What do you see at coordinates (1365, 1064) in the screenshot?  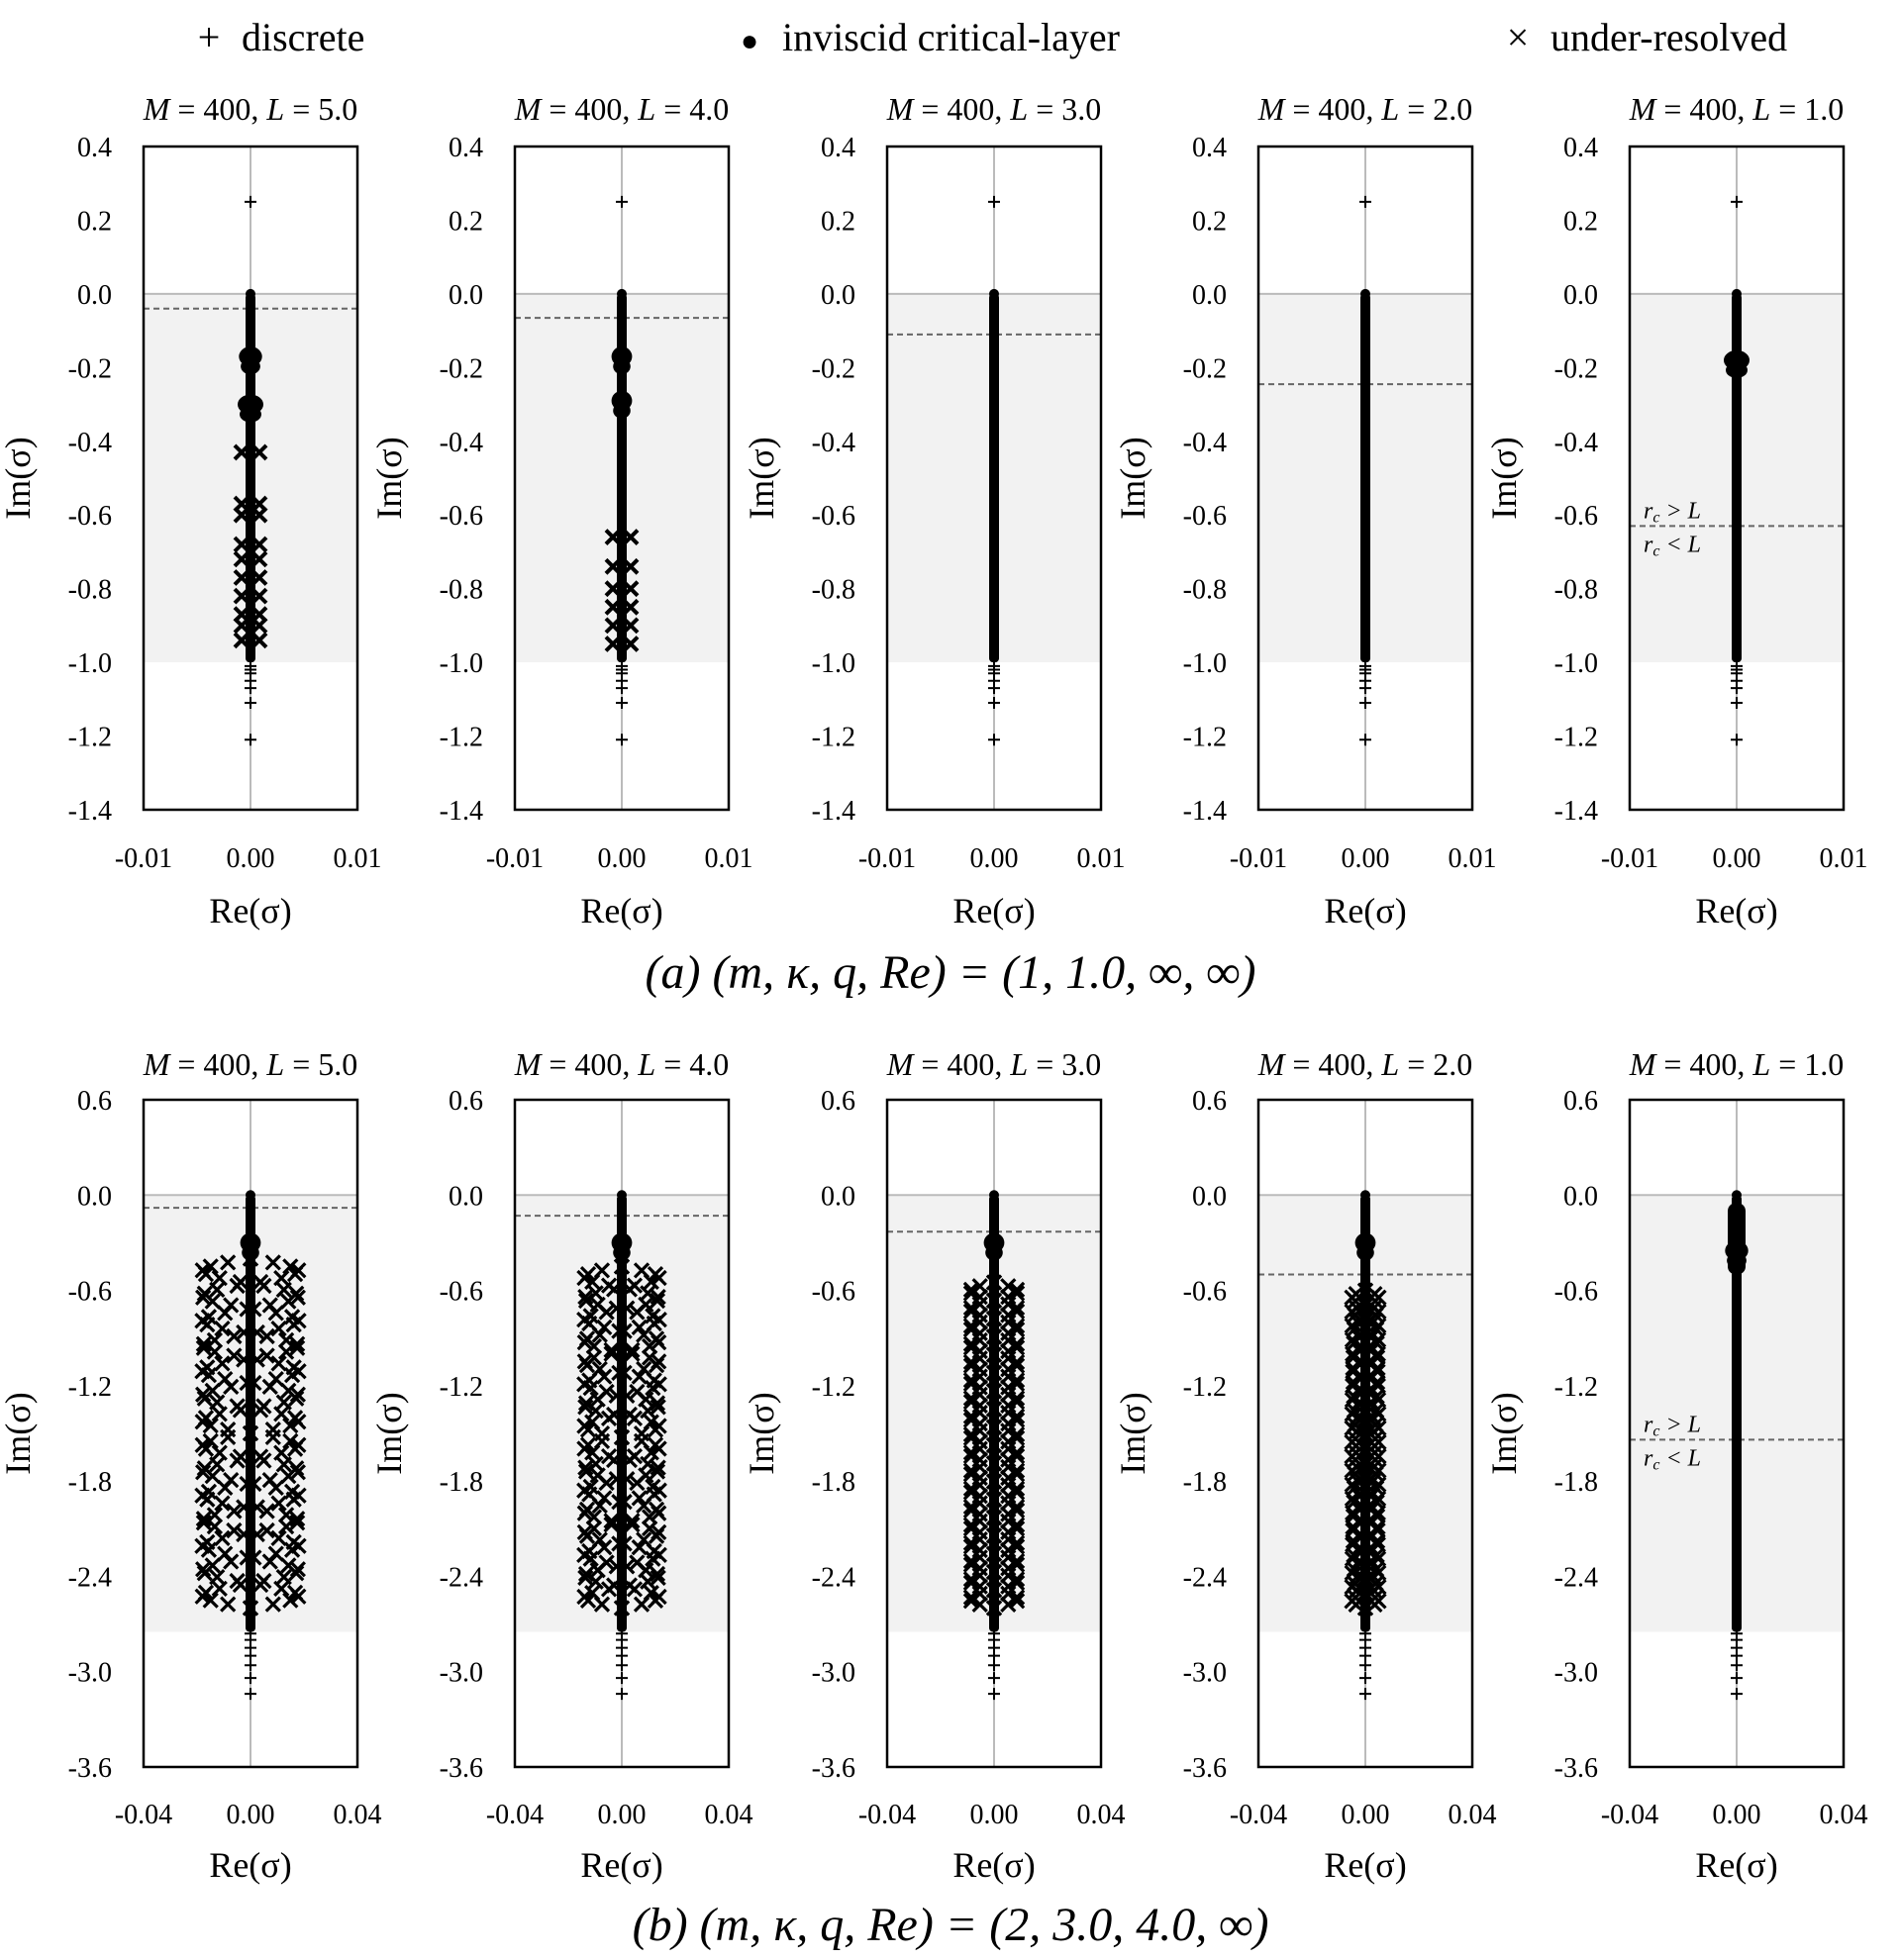 I see `panel-title: M = 400, L = 2.0` at bounding box center [1365, 1064].